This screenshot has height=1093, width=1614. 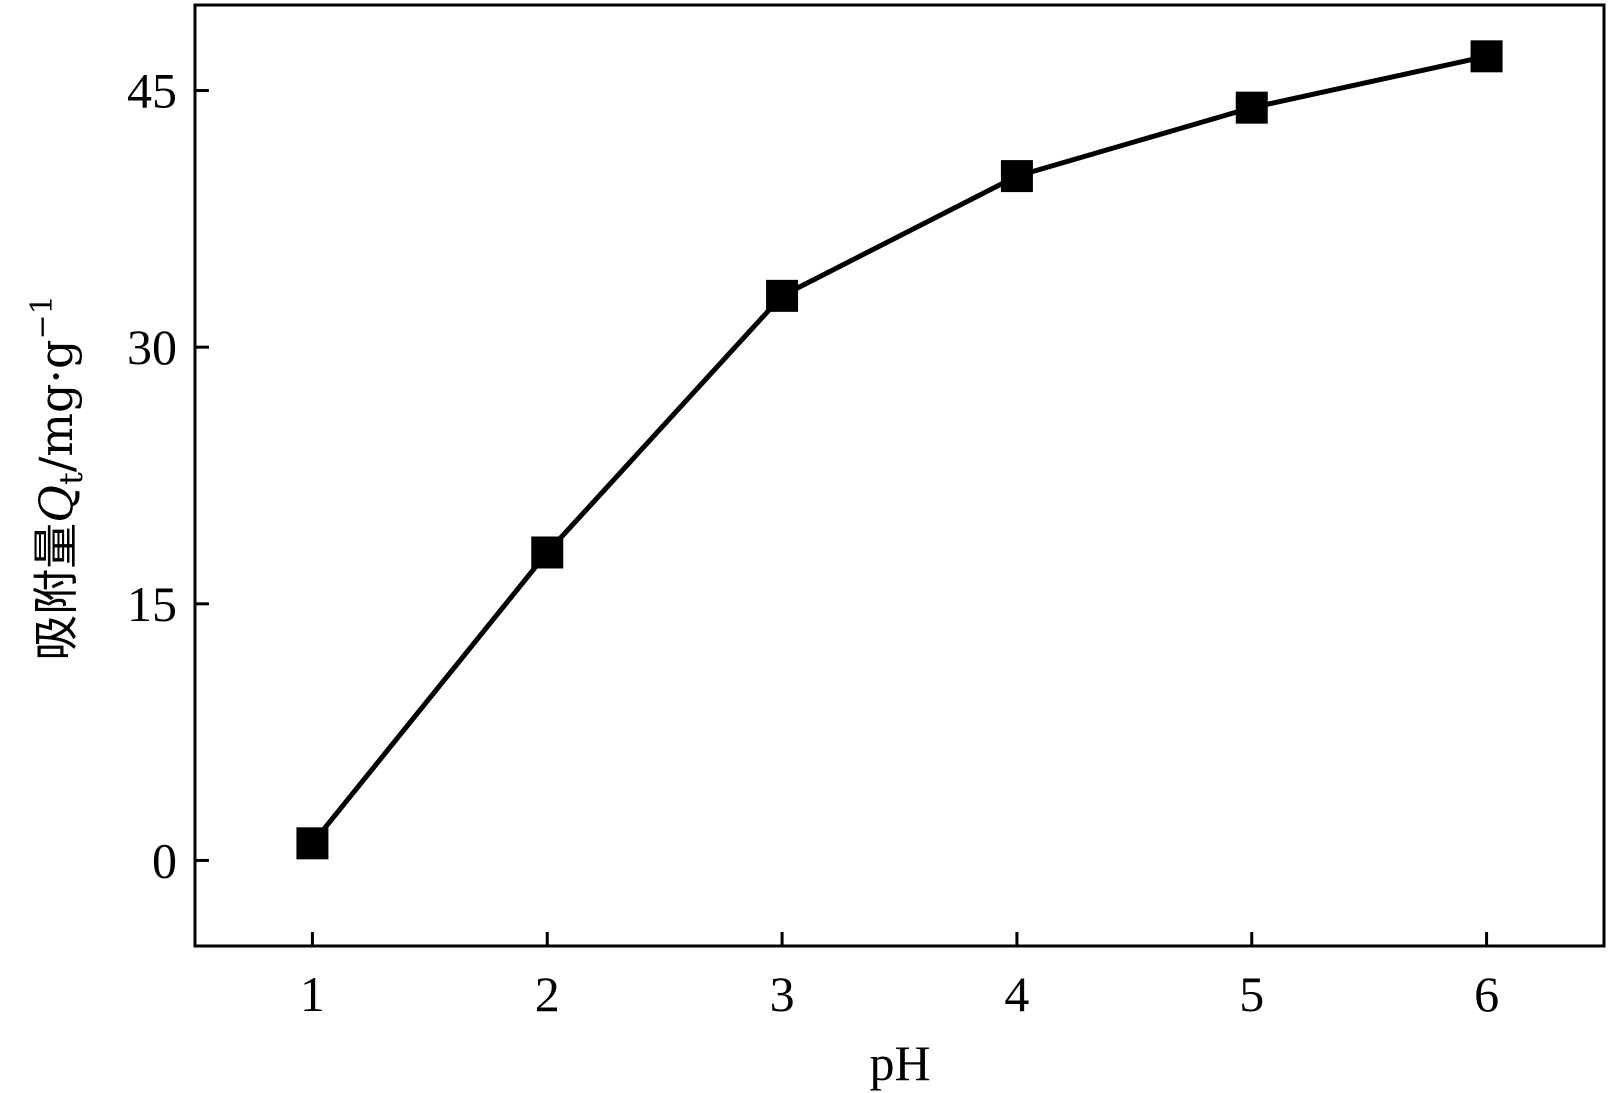 What do you see at coordinates (312, 994) in the screenshot?
I see `x-tick-label: 1` at bounding box center [312, 994].